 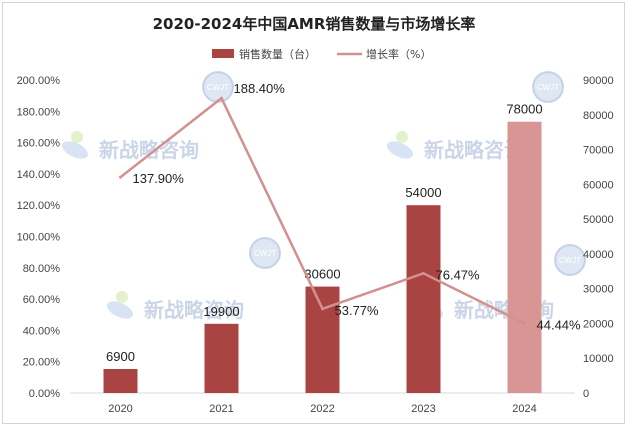 I want to click on x-axis-ticks: 2020 2021 2022 2023 2024, so click(x=322, y=409).